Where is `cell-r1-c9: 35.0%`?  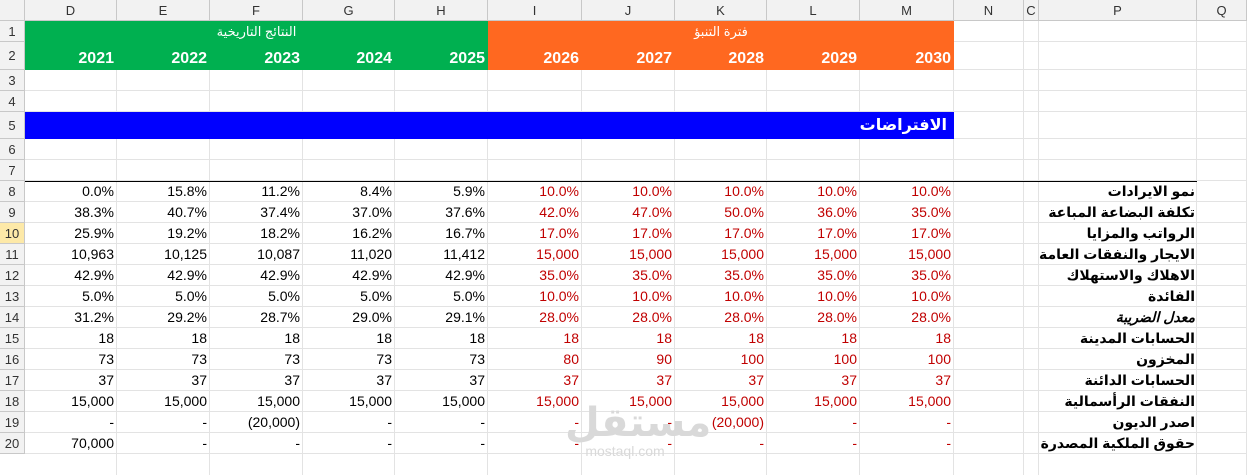
cell-r1-c9: 35.0% is located at coordinates (931, 212).